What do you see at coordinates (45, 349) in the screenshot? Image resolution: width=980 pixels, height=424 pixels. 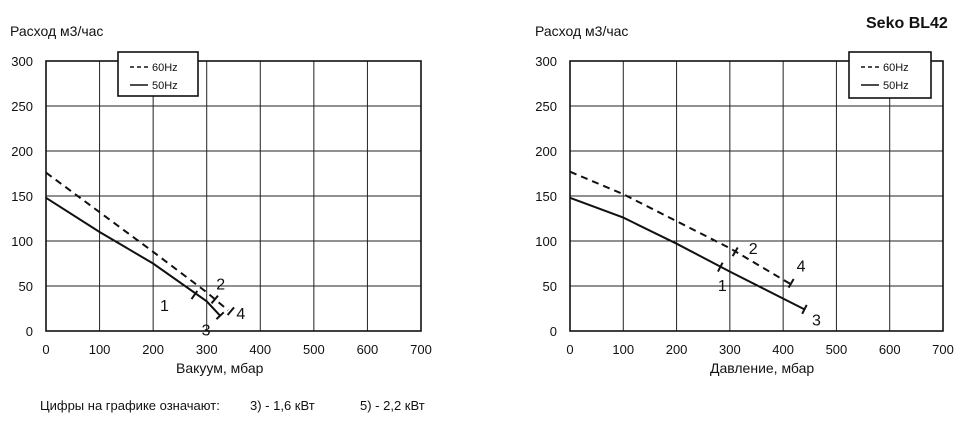 I see `chart1-x-tick-label: 0` at bounding box center [45, 349].